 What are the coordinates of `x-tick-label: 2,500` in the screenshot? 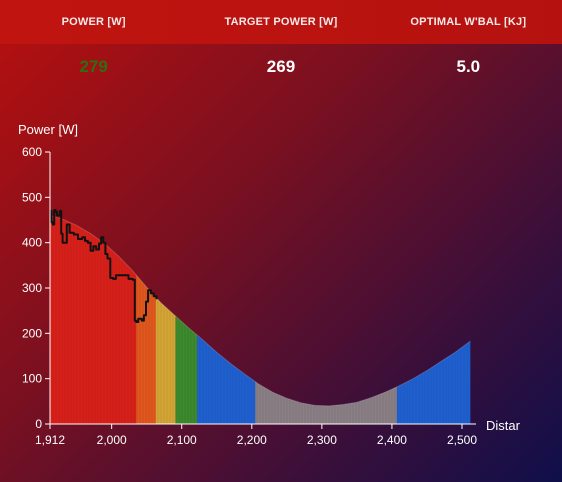 It's located at (462, 440).